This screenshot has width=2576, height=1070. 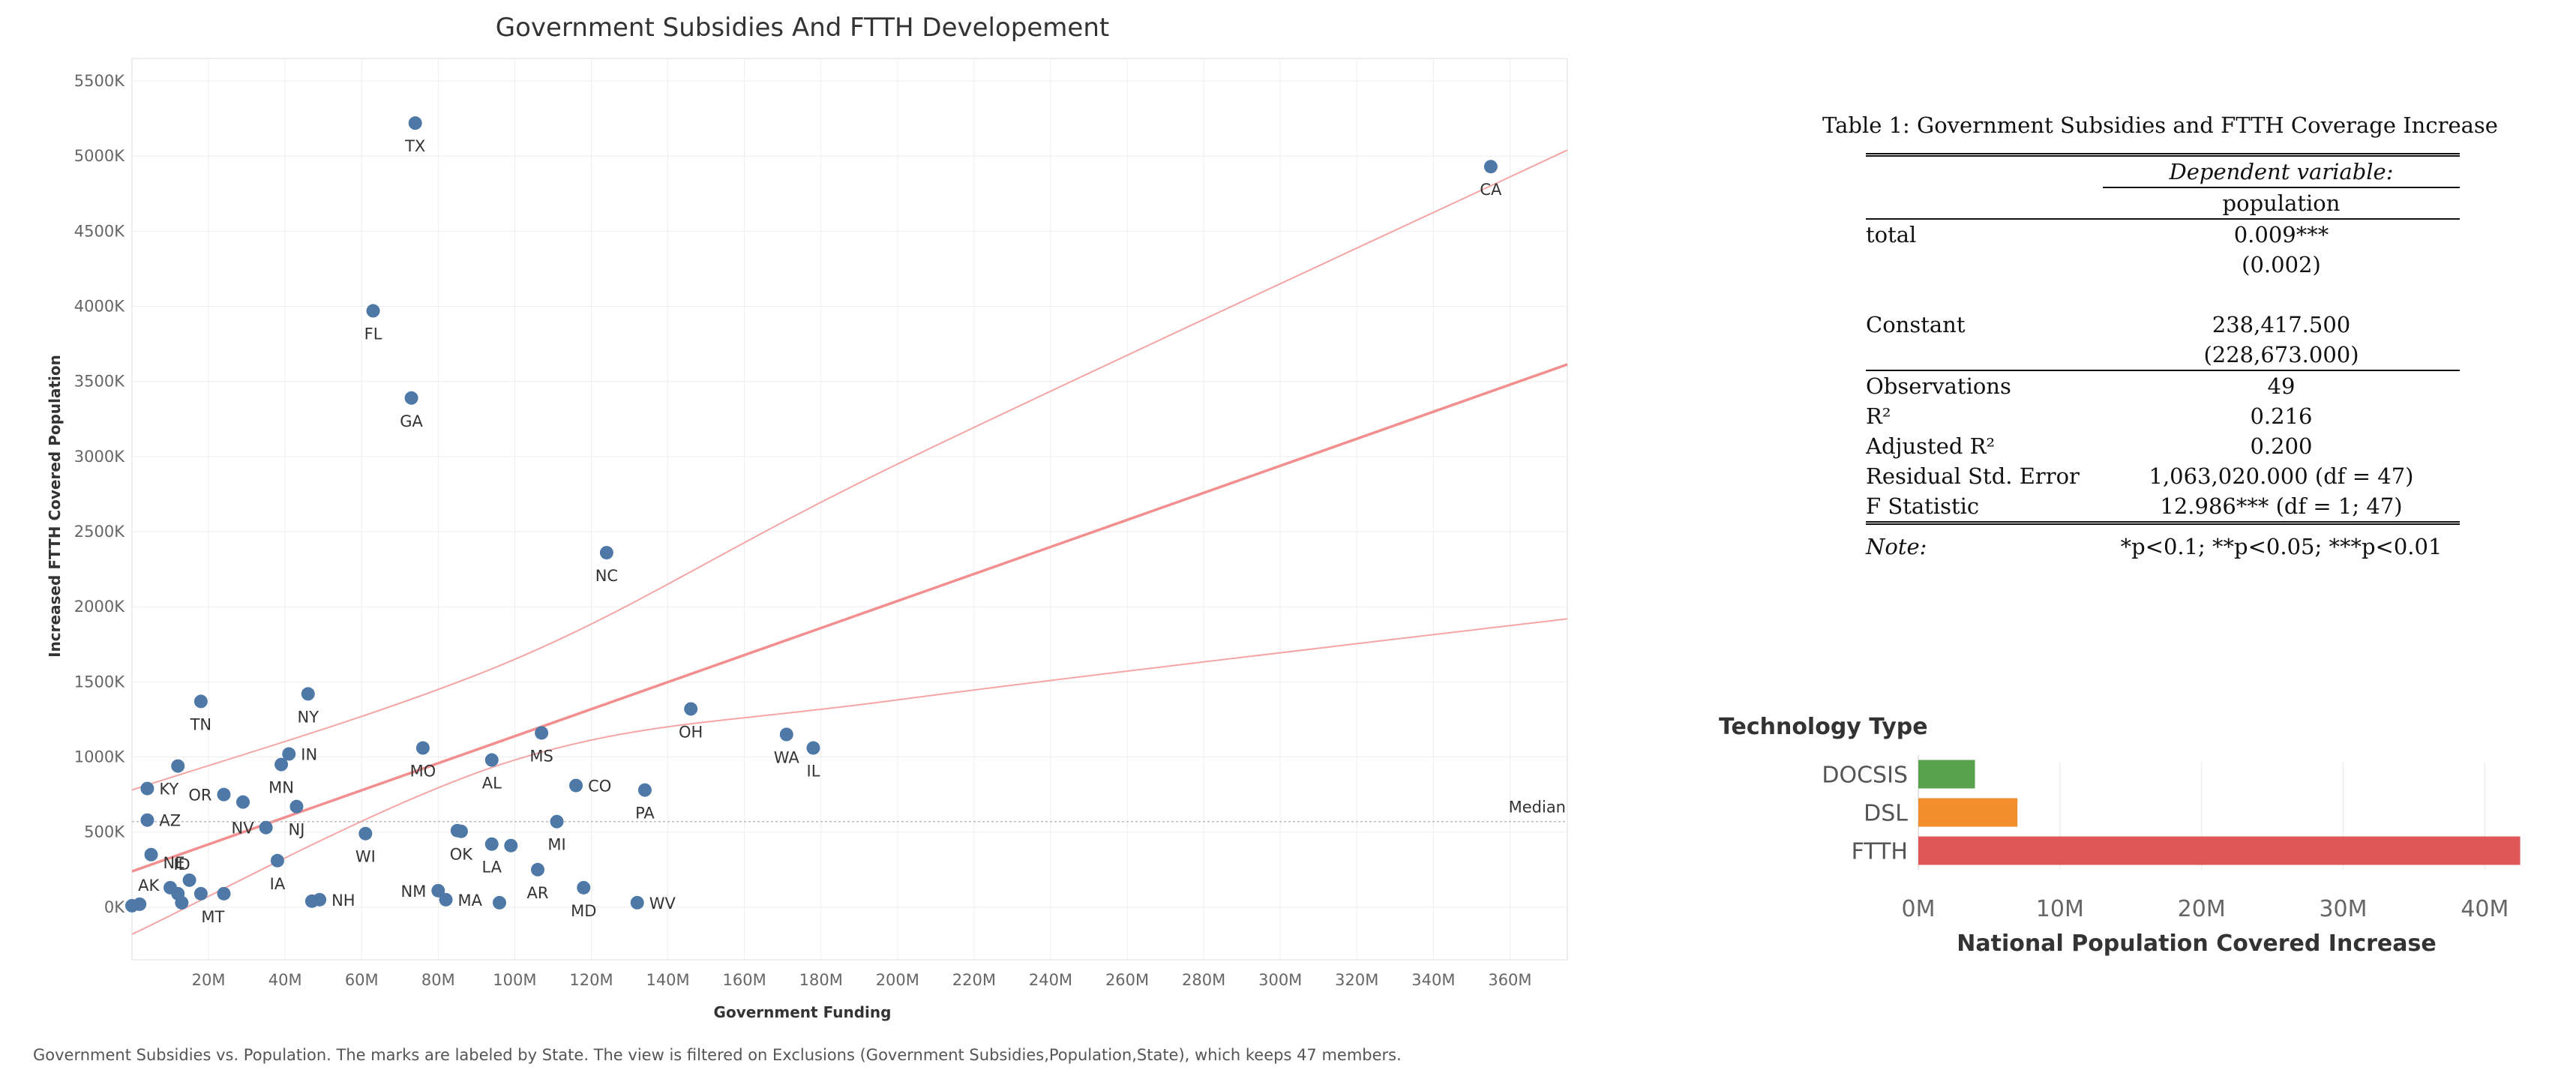 I want to click on bar-chart-title: Technology Type, so click(x=1824, y=727).